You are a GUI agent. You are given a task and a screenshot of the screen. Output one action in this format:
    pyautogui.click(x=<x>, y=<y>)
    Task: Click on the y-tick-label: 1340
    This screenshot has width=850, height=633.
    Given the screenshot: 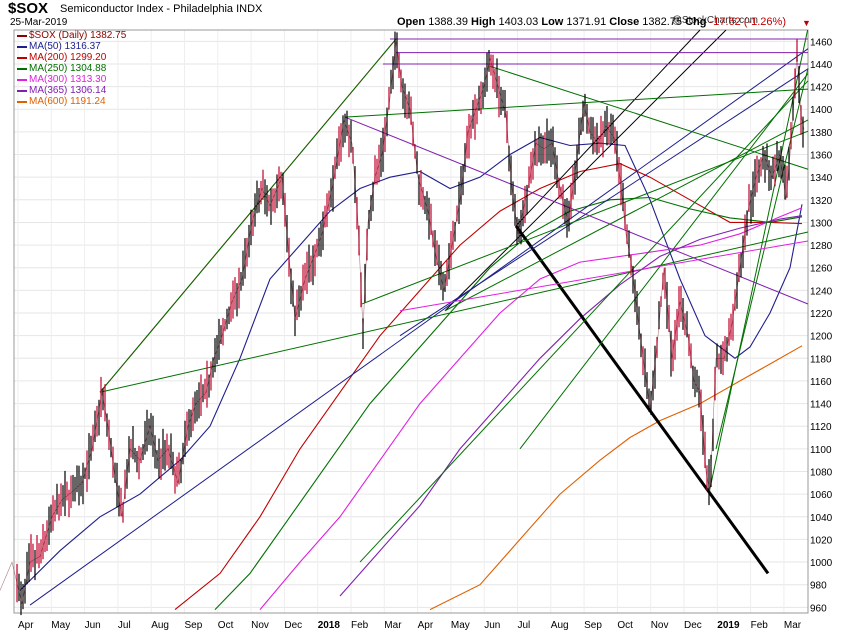 What is the action you would take?
    pyautogui.click(x=821, y=178)
    